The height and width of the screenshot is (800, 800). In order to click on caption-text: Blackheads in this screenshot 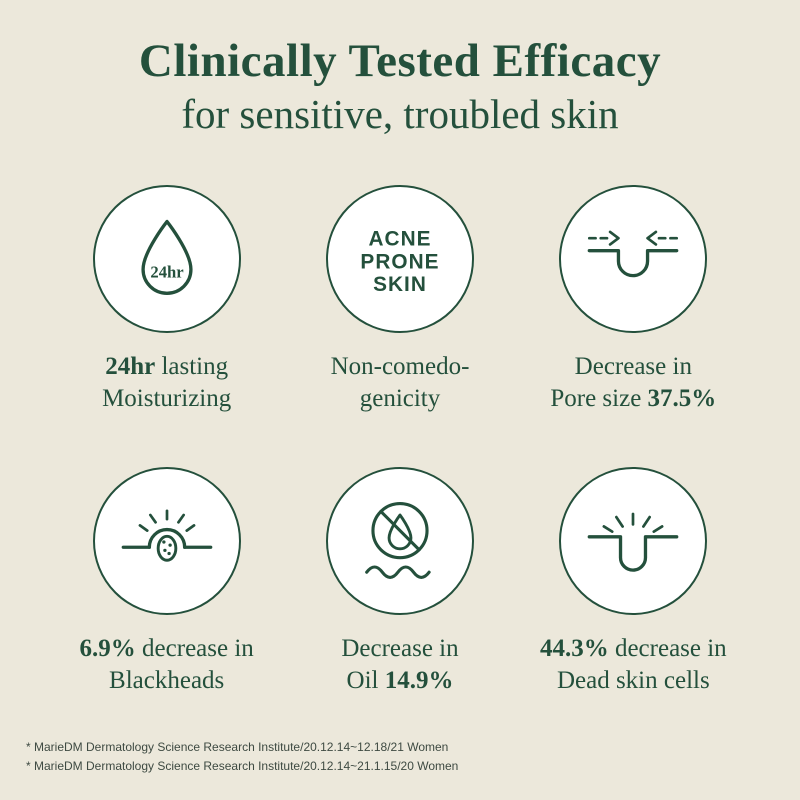, I will do `click(167, 680)`.